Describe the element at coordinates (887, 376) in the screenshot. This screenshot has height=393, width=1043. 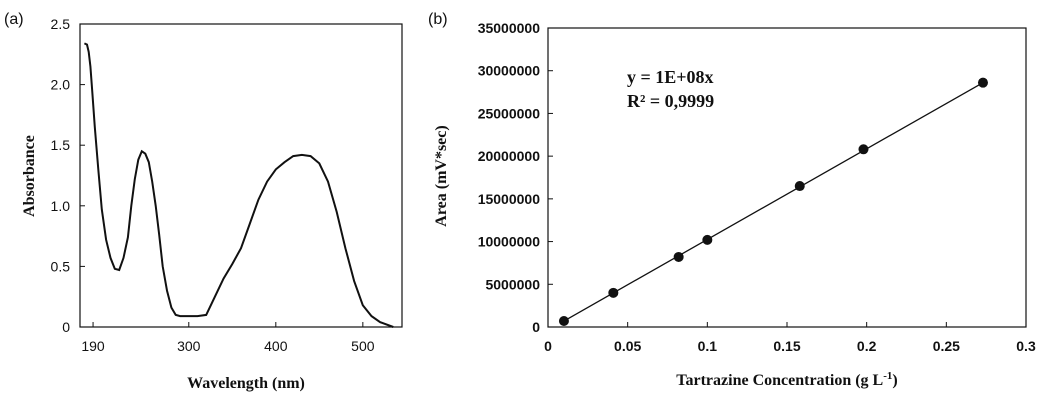
I see `panel-b-x-axis-title-superscript: -1` at that location.